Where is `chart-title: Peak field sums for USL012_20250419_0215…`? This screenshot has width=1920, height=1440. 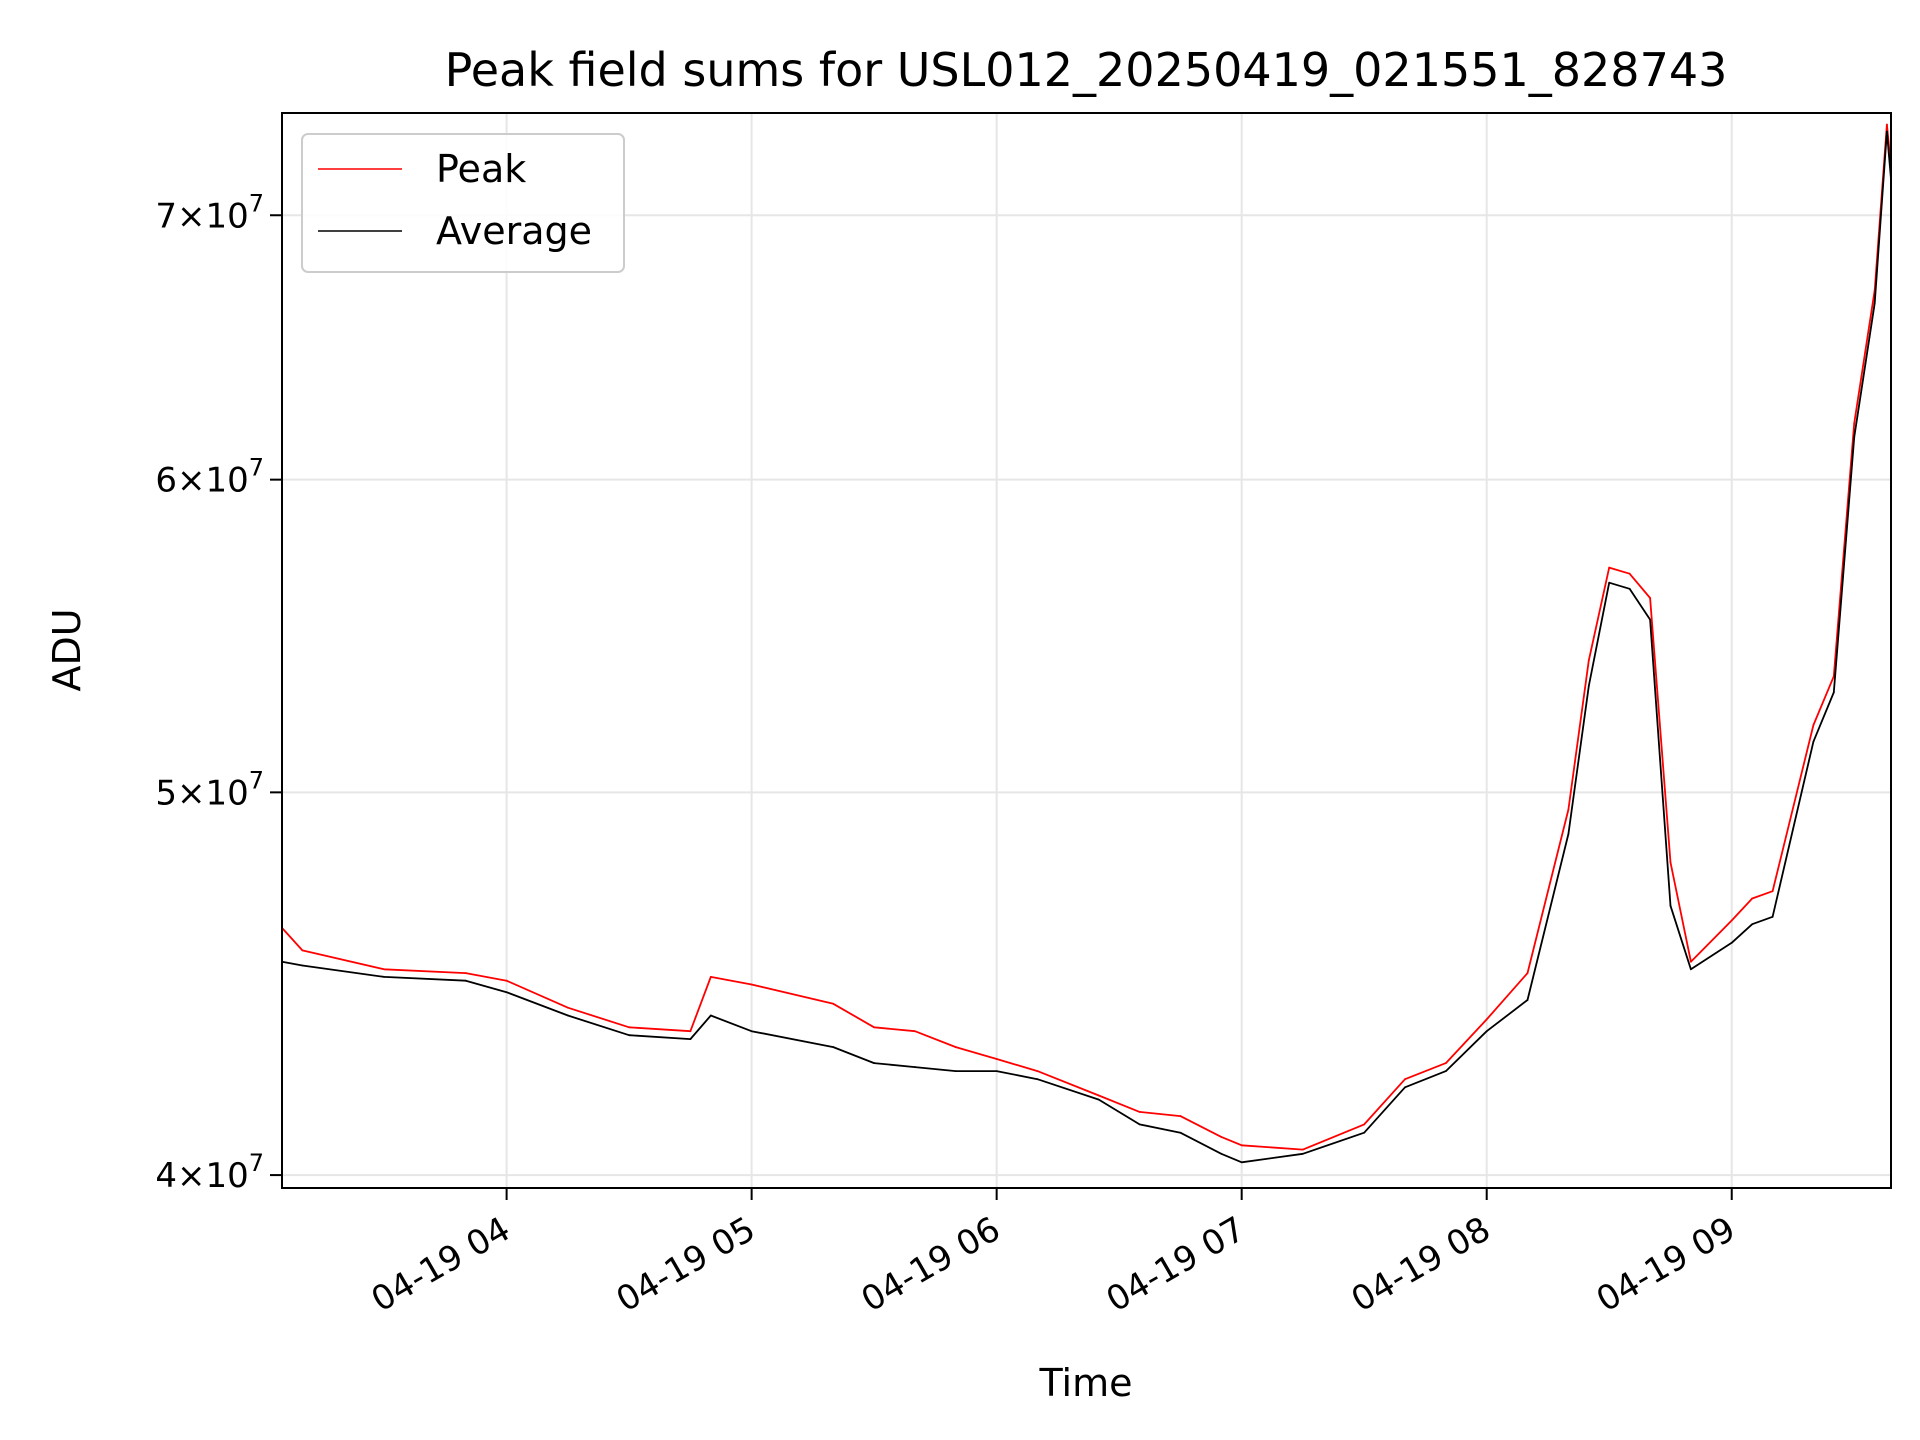 chart-title: Peak field sums for USL012_20250419_0215… is located at coordinates (1086, 70).